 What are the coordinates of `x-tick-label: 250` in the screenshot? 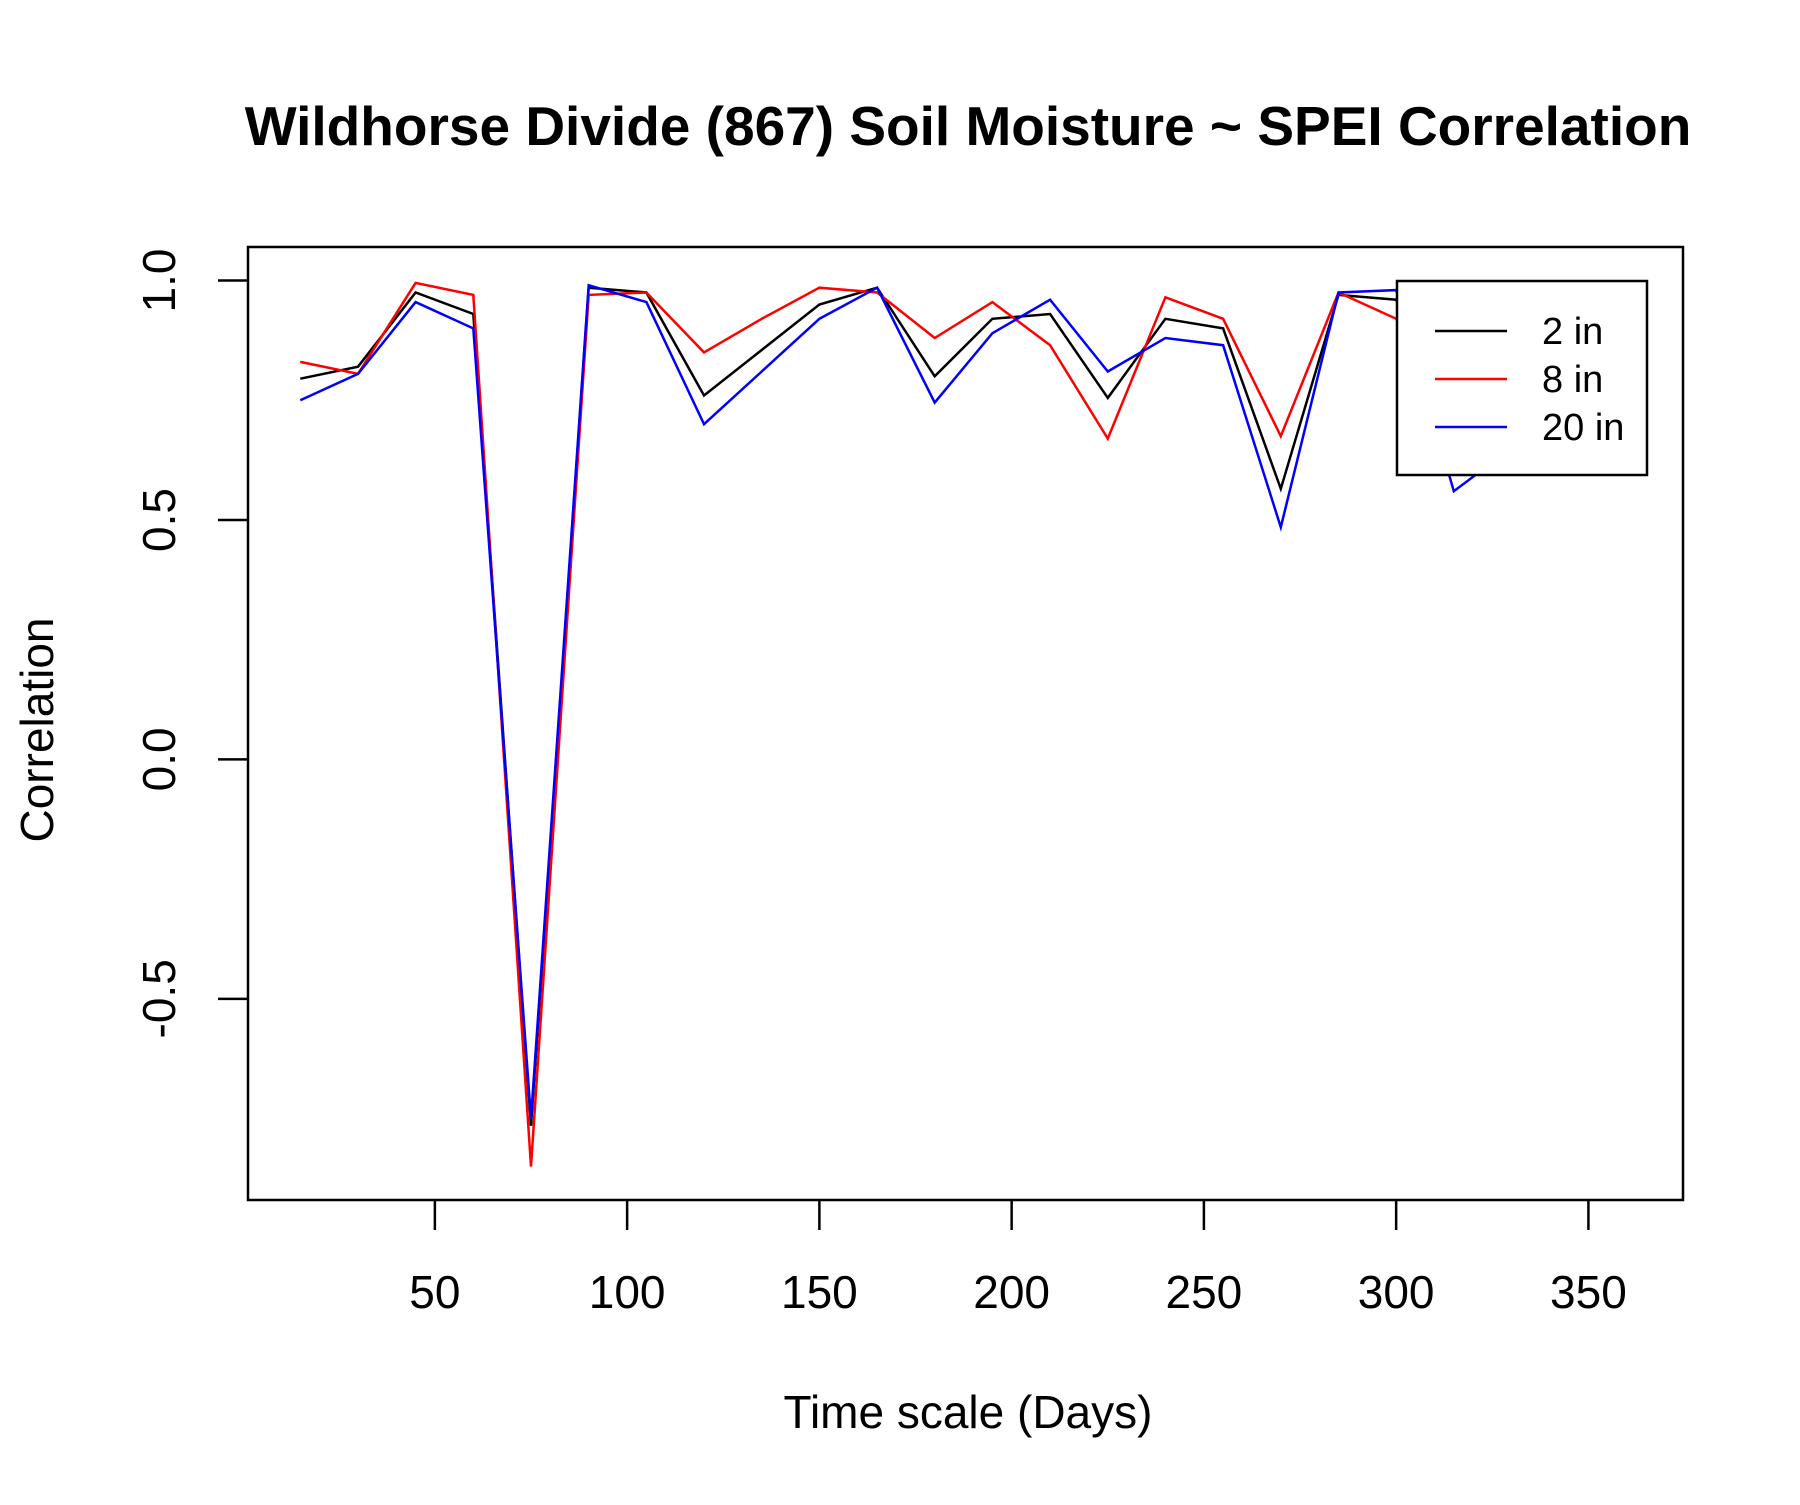 It's located at (1204, 1292).